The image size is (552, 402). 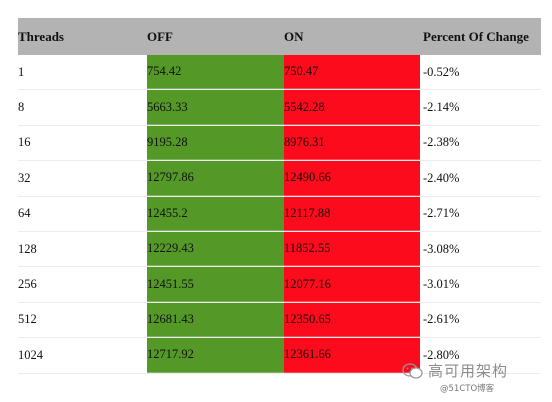 I want to click on table-row: 8 5663.33 5542.28 -2.14%, so click(x=279, y=108).